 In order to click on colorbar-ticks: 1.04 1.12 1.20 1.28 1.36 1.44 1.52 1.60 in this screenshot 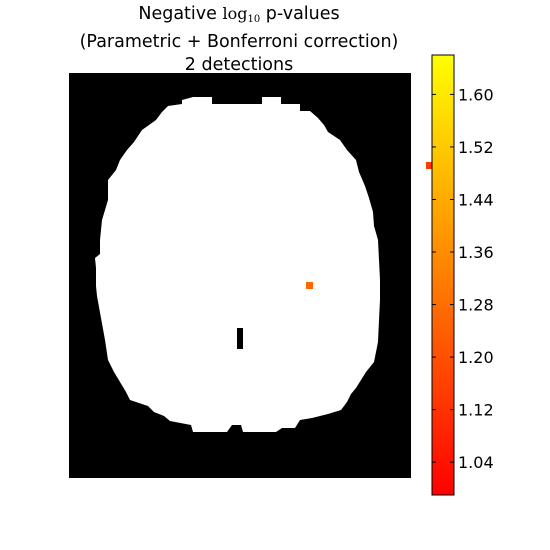, I will do `click(463, 278)`.